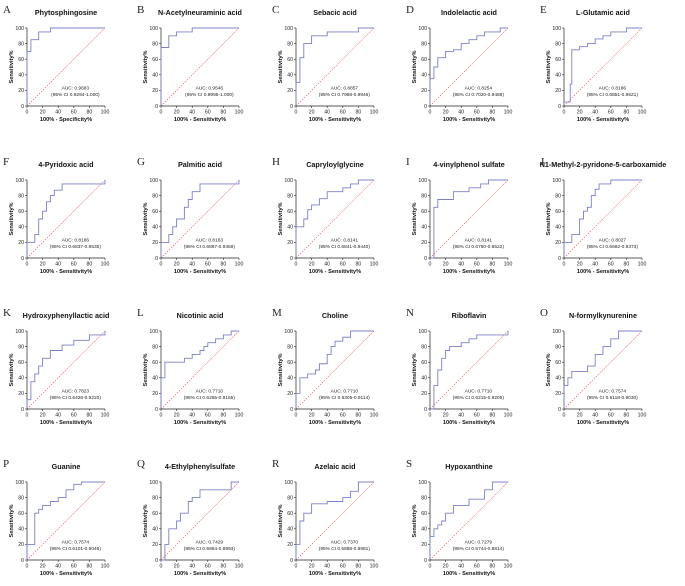 This screenshot has height=586, width=685. What do you see at coordinates (6, 464) in the screenshot?
I see `panel-letter: P` at bounding box center [6, 464].